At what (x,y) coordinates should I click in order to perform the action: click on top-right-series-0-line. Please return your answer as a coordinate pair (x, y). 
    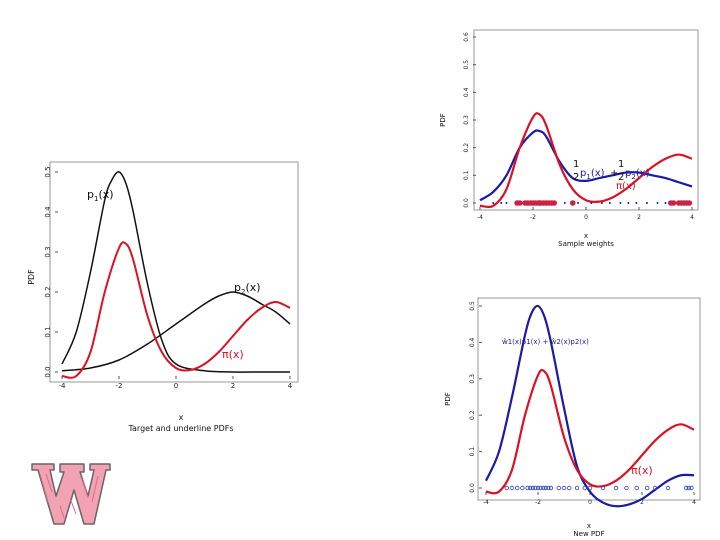
    Looking at the image, I should click on (586, 165).